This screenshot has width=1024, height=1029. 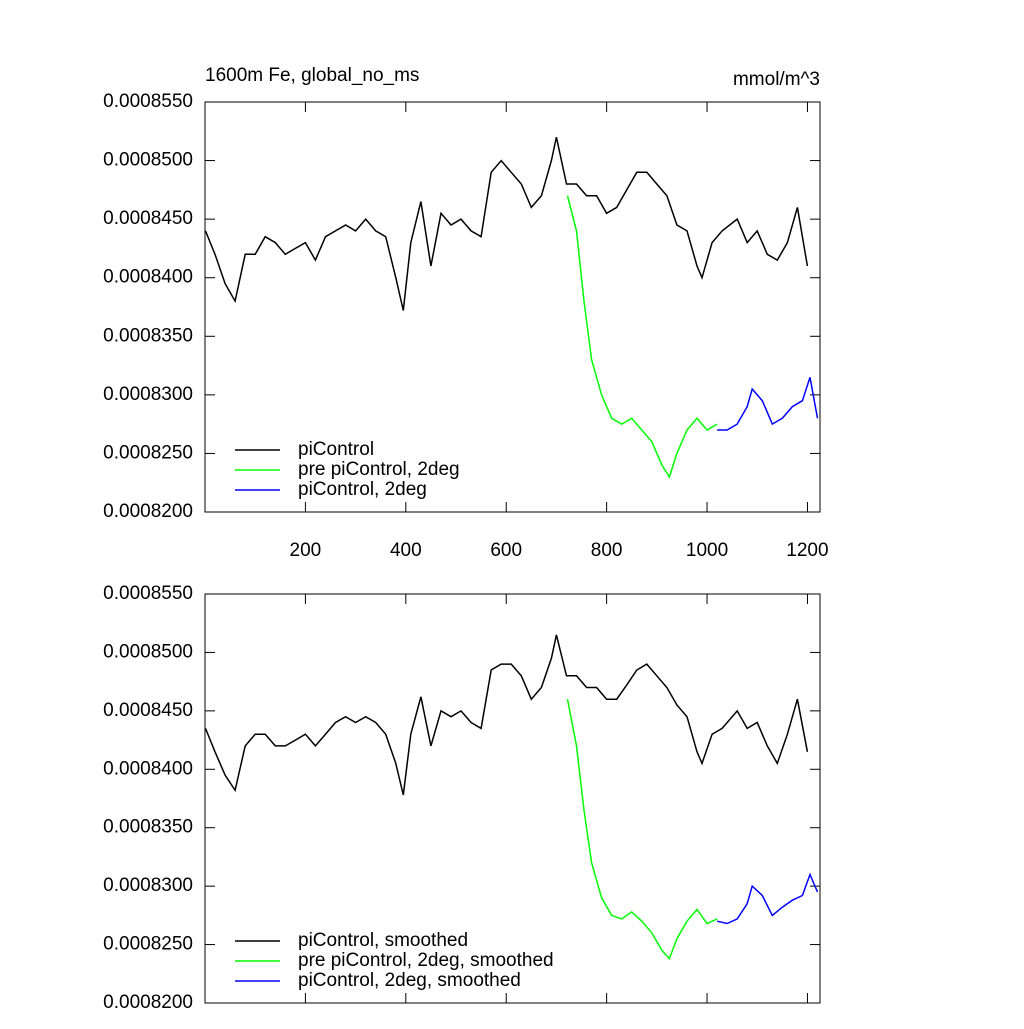 What do you see at coordinates (312, 75) in the screenshot?
I see `chart-title: 1600m Fe, global_no_ms` at bounding box center [312, 75].